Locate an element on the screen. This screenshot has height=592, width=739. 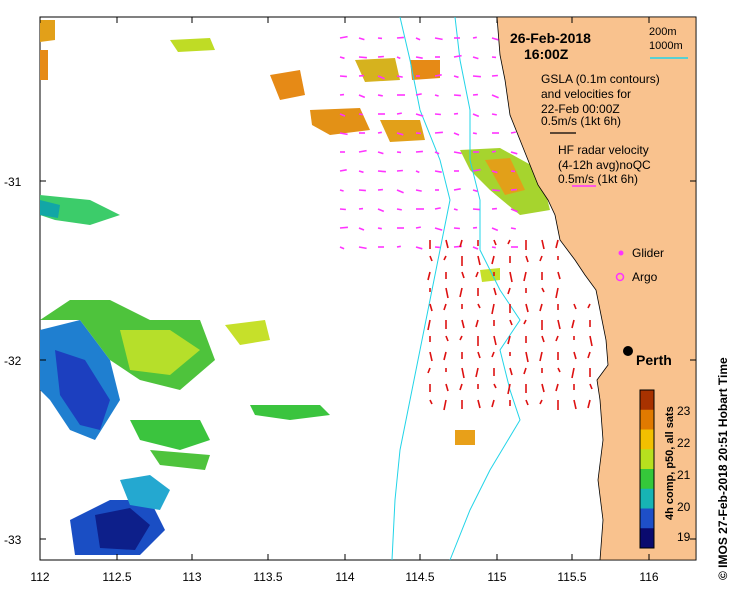
x-tick-116: 116 is located at coordinates (649, 577).